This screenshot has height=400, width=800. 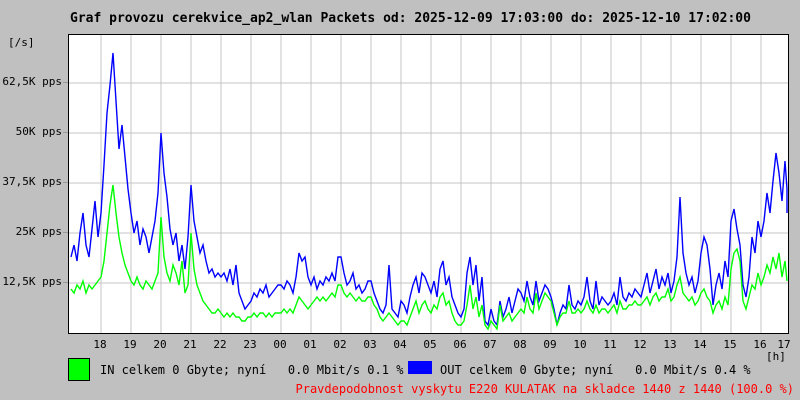 What do you see at coordinates (21, 42) in the screenshot?
I see `y-axis-unit-label: [/s]` at bounding box center [21, 42].